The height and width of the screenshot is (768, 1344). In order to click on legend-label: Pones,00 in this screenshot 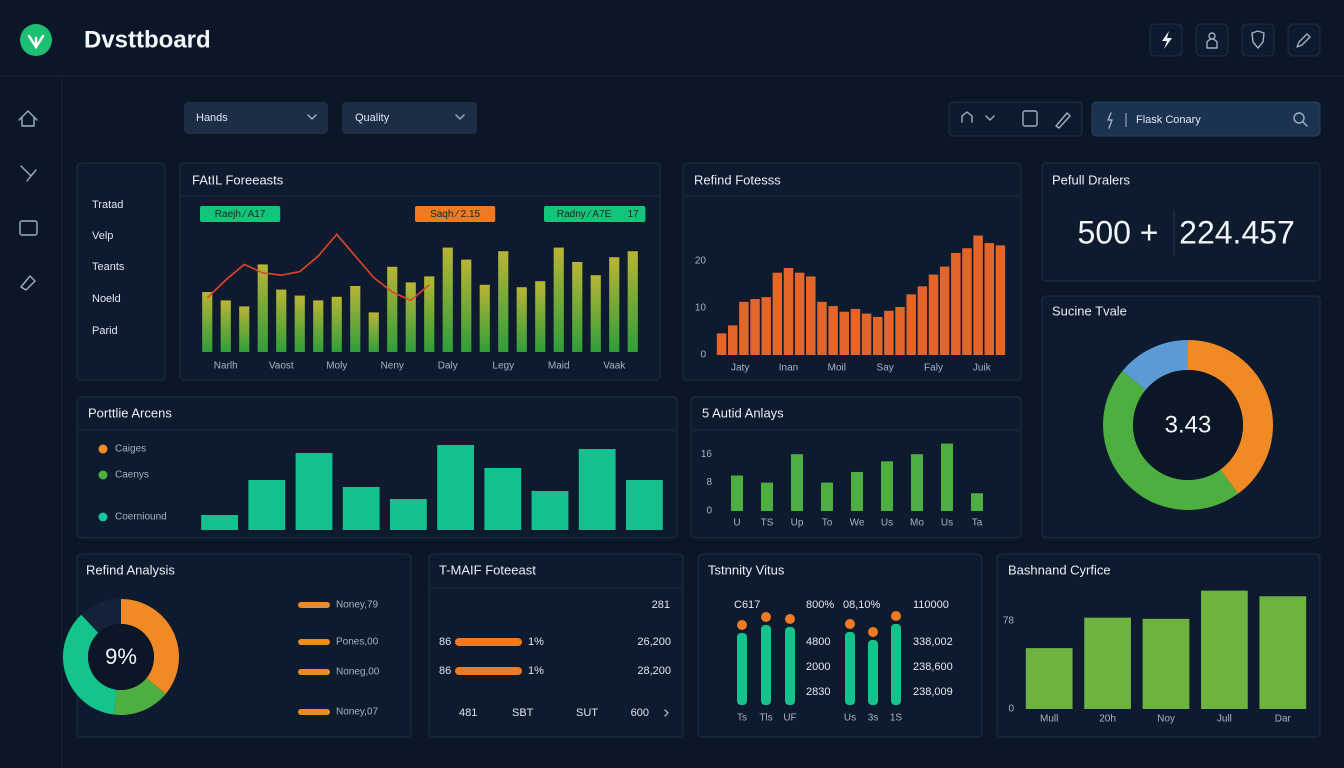, I will do `click(357, 642)`.